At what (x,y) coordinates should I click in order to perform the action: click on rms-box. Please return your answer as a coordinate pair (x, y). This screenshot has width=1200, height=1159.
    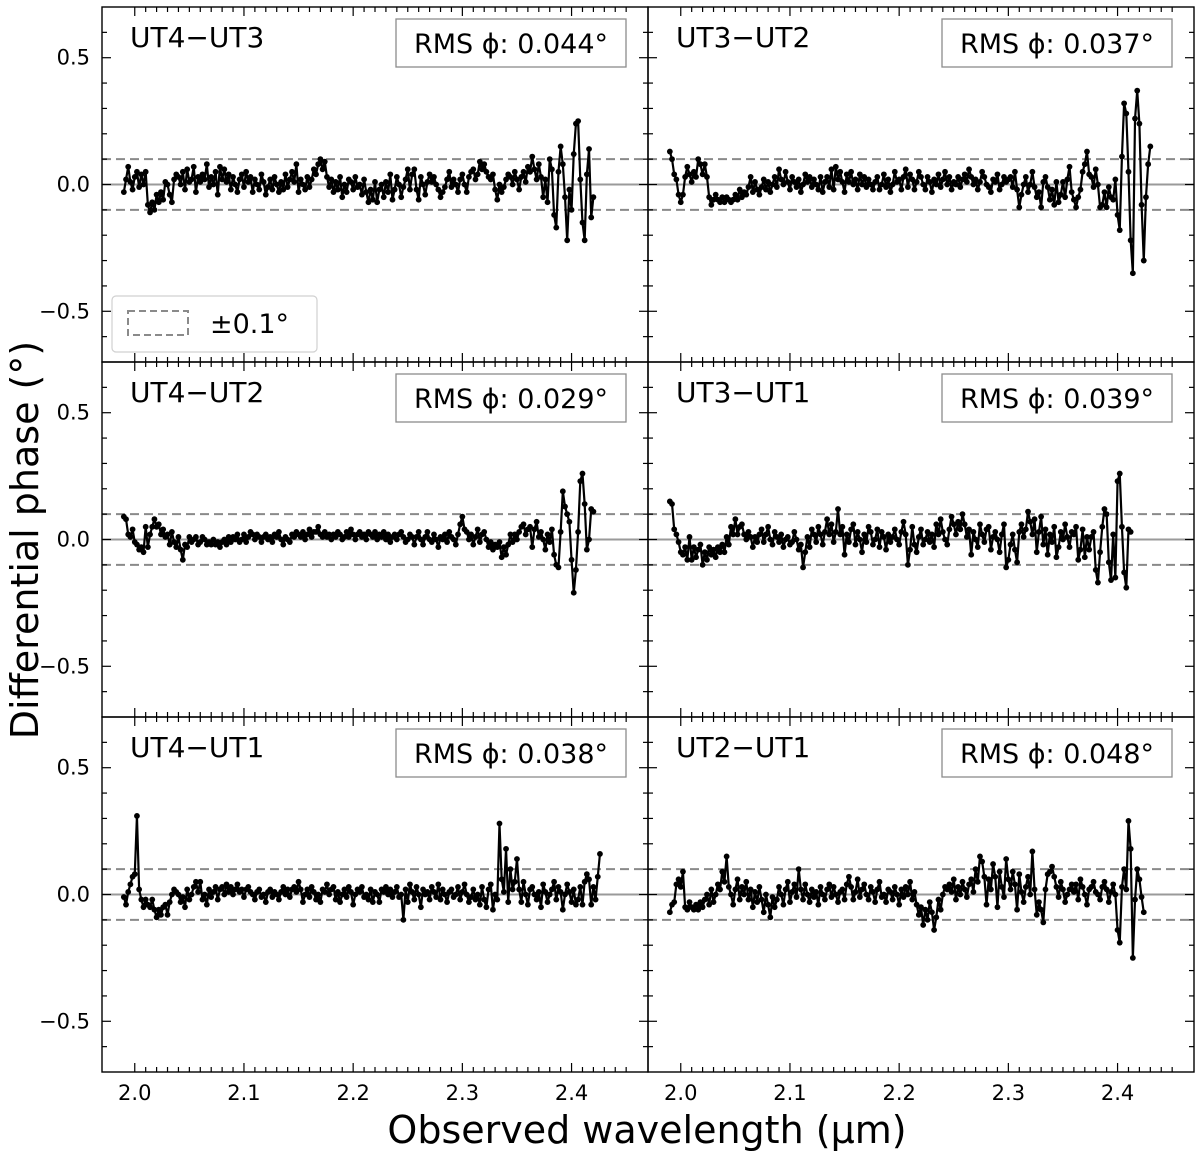
    Looking at the image, I should click on (511, 398).